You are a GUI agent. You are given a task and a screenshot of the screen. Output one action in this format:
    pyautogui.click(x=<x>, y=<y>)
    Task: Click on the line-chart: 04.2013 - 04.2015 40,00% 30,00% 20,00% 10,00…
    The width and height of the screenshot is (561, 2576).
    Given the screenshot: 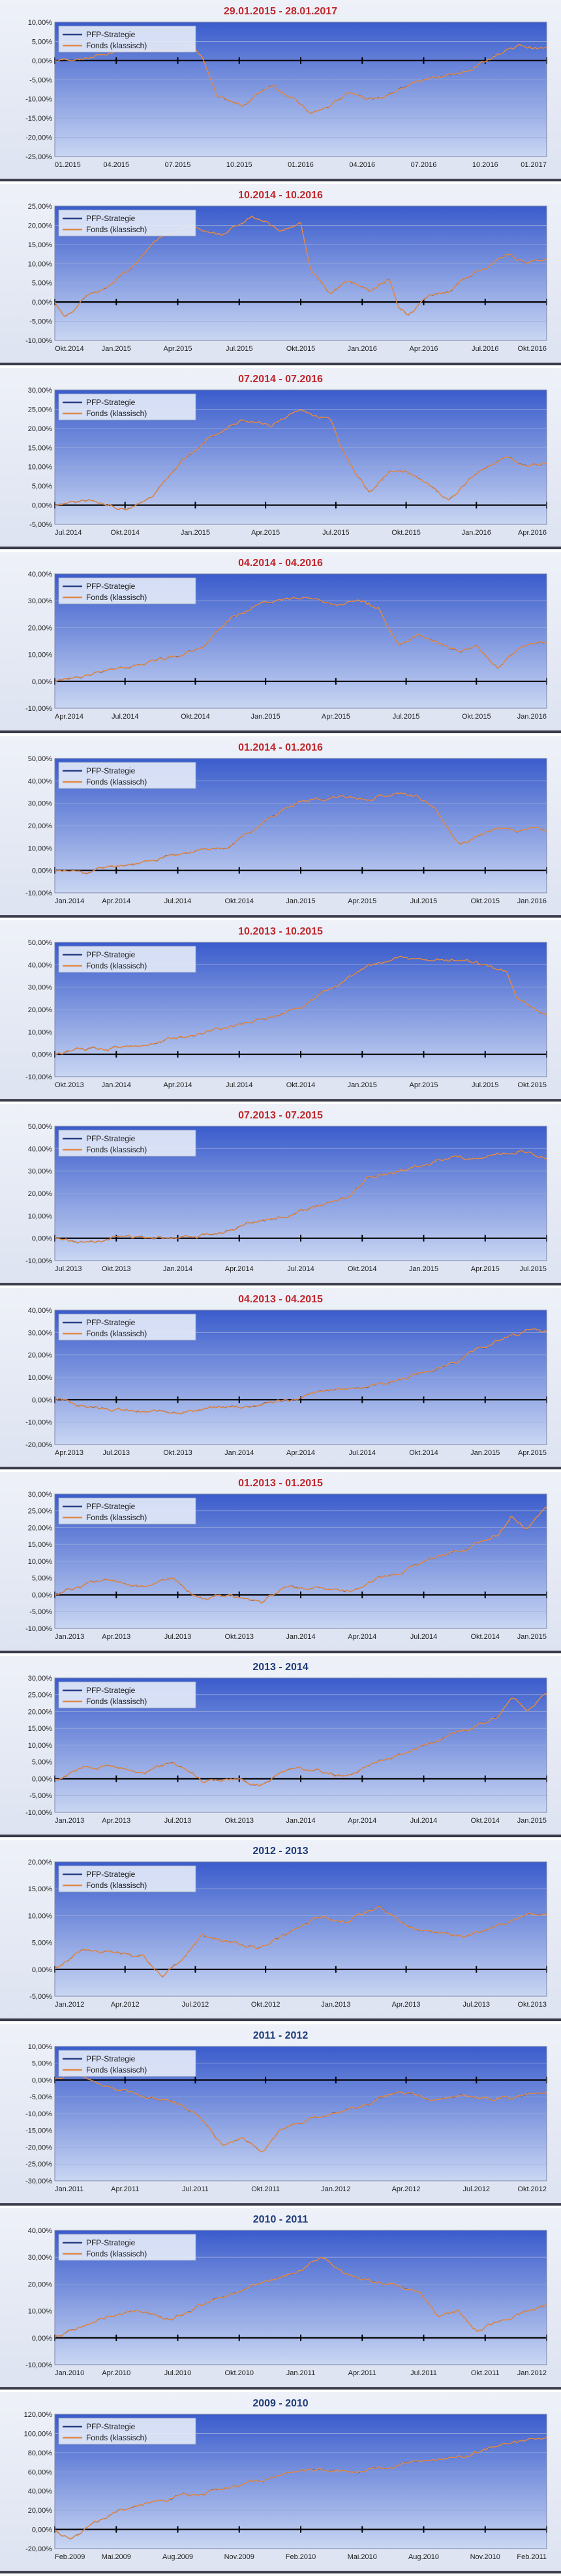 What is the action you would take?
    pyautogui.click(x=280, y=1379)
    